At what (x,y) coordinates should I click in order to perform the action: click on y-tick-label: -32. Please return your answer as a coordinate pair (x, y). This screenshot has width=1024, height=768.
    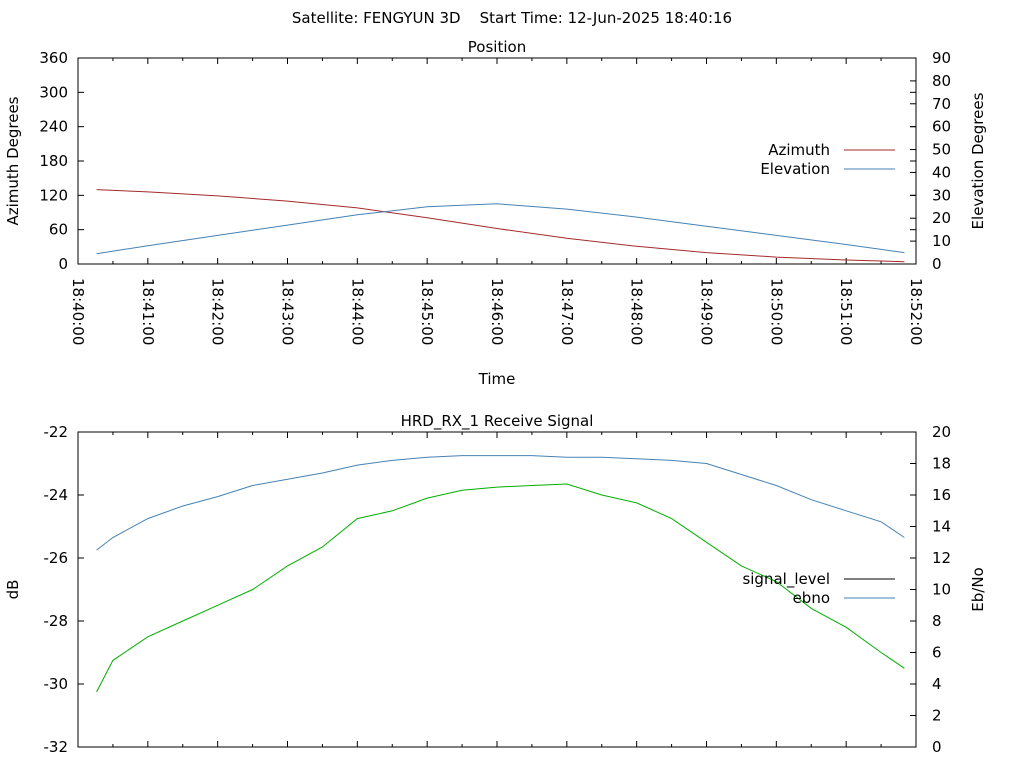
    Looking at the image, I should click on (56, 747).